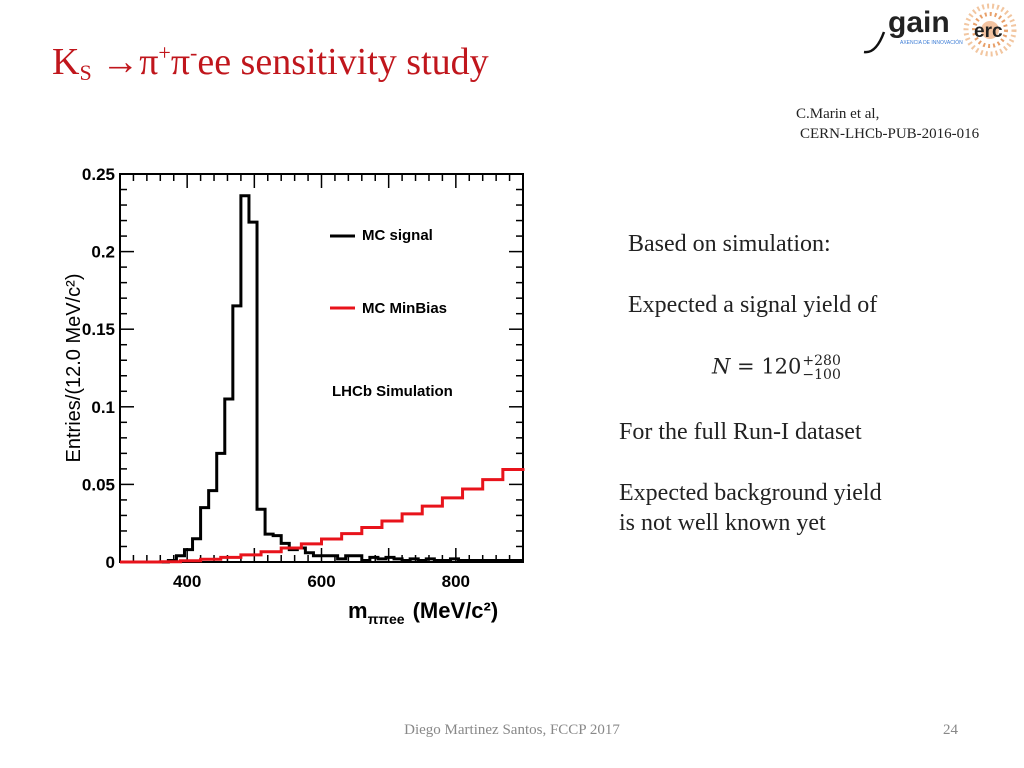  I want to click on x-axis-label: mππee (MeV/c²), so click(423, 612).